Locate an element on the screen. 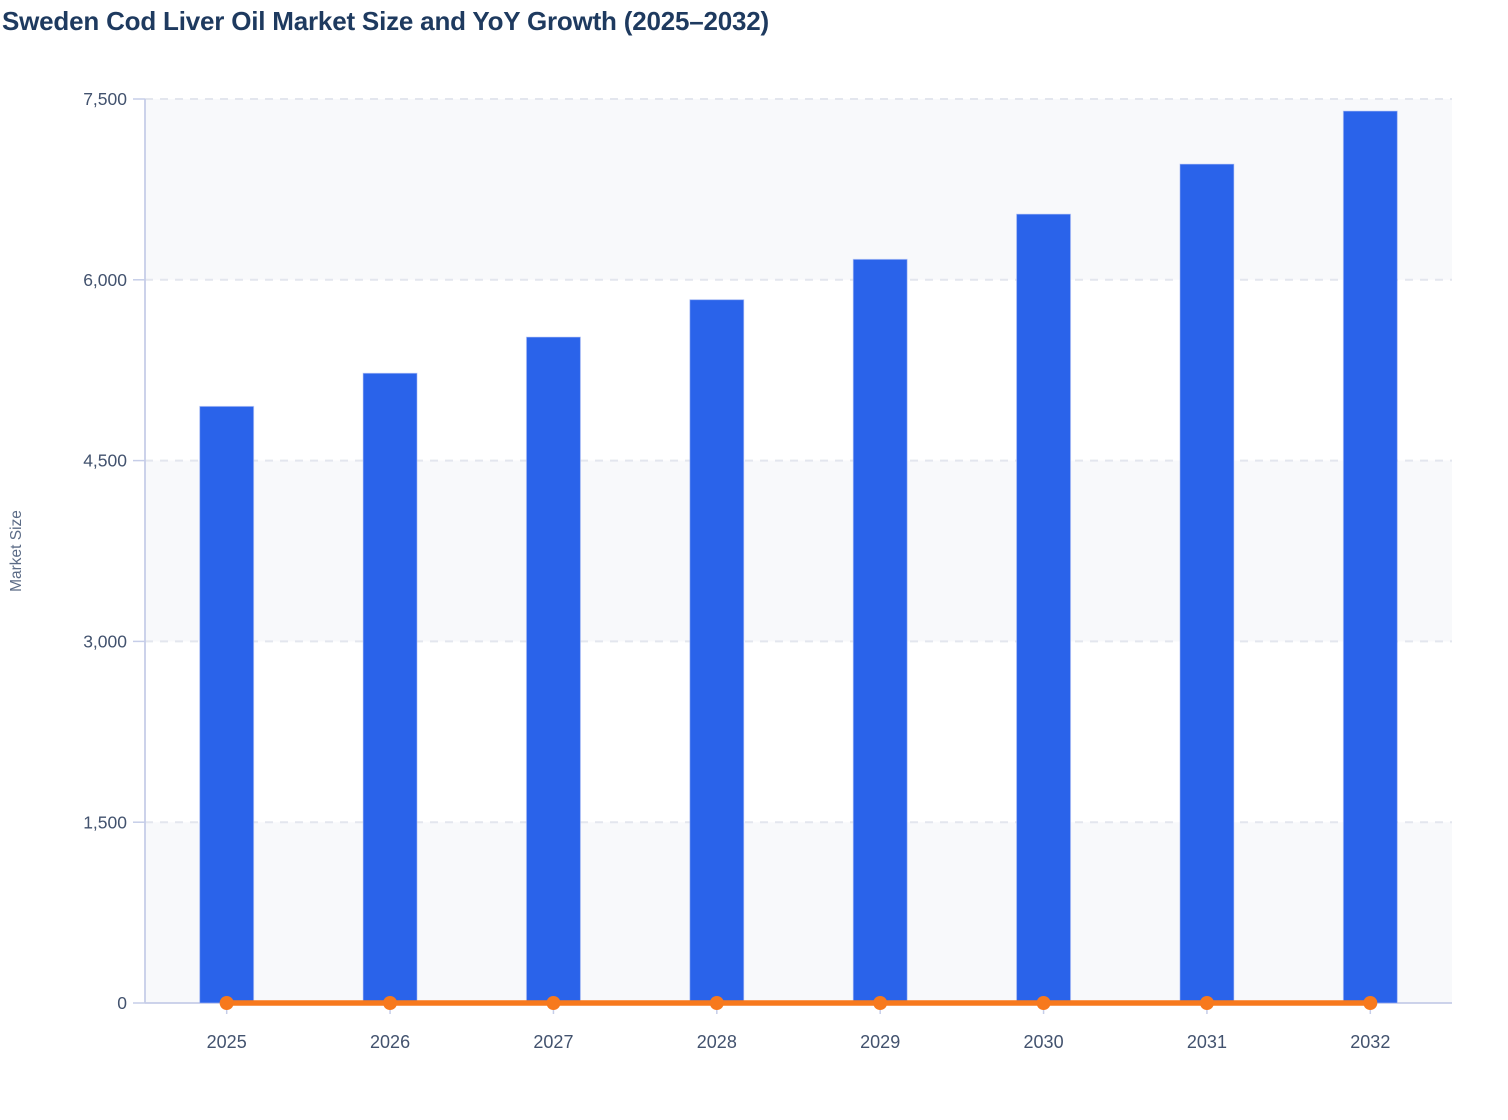 The height and width of the screenshot is (1120, 1508). yoy-point-2031 is located at coordinates (1206, 1003).